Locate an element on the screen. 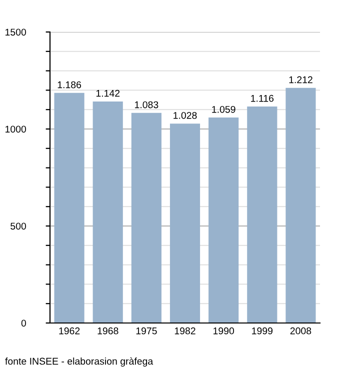  data-label: 1.116 is located at coordinates (262, 98).